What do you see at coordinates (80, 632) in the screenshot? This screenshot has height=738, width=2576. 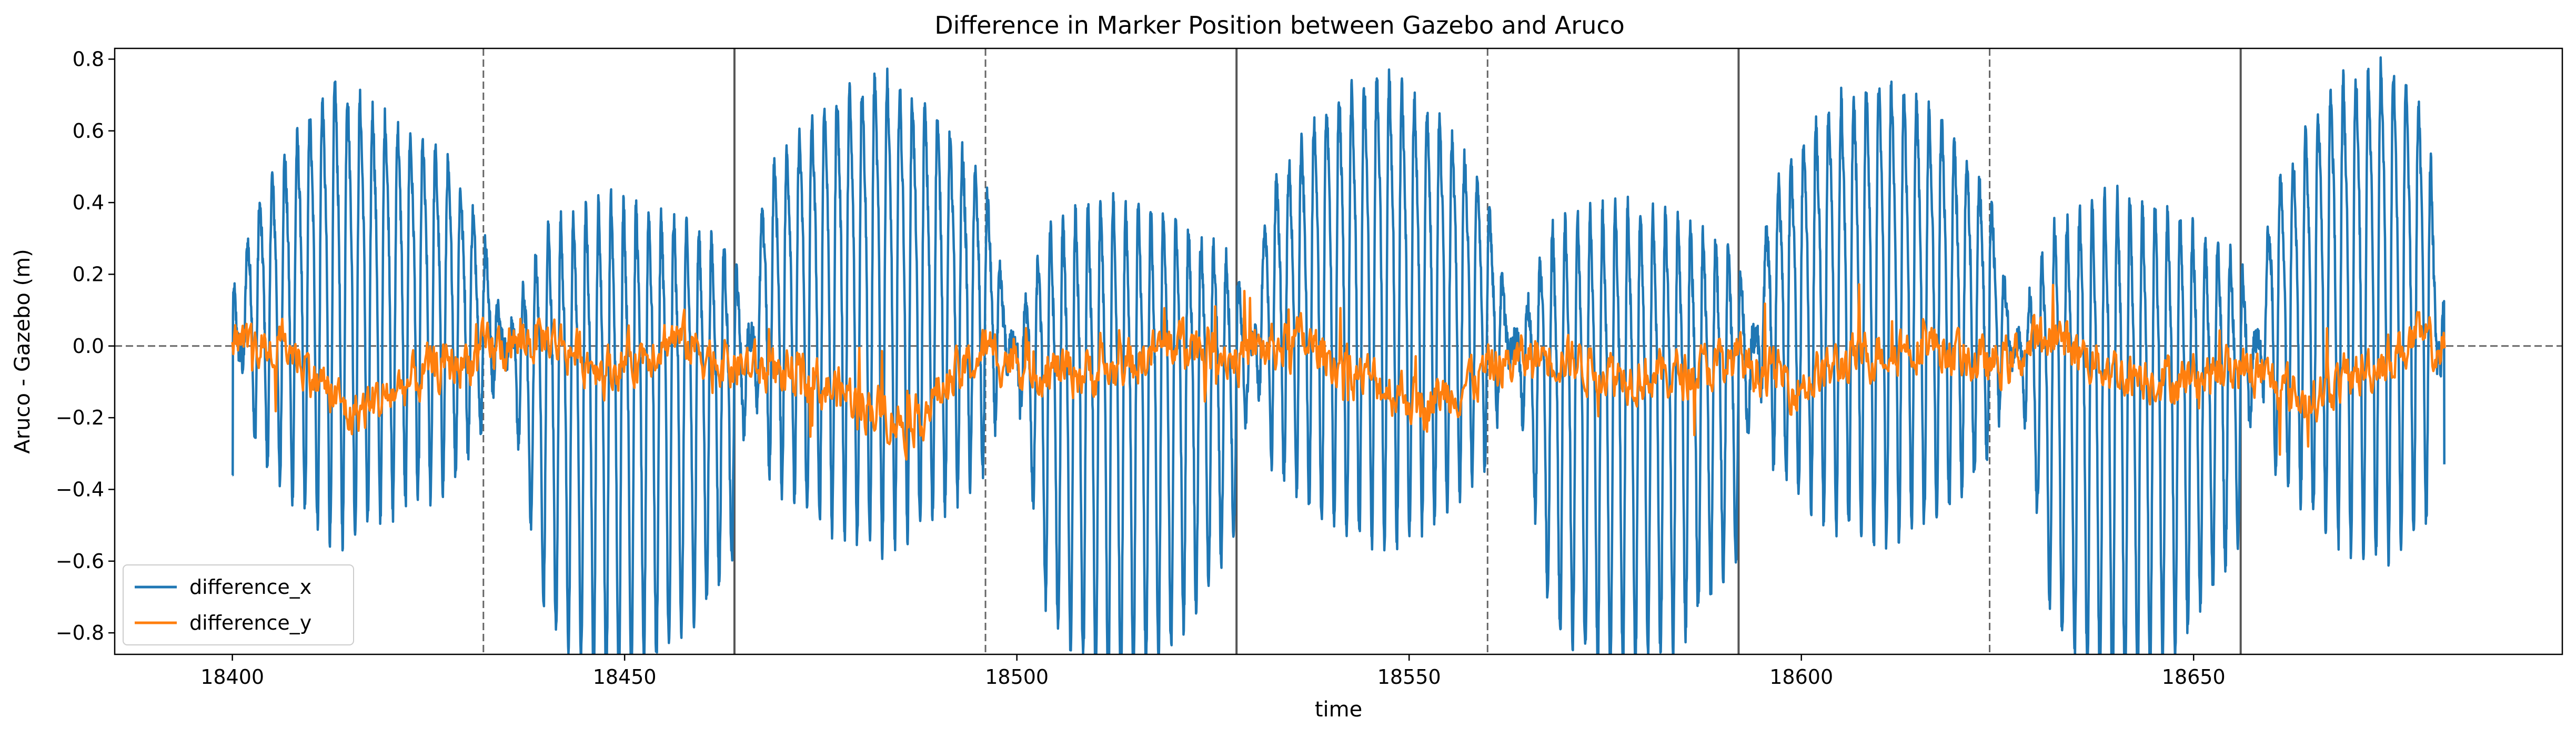 I see `y-tick-label: −0.8` at bounding box center [80, 632].